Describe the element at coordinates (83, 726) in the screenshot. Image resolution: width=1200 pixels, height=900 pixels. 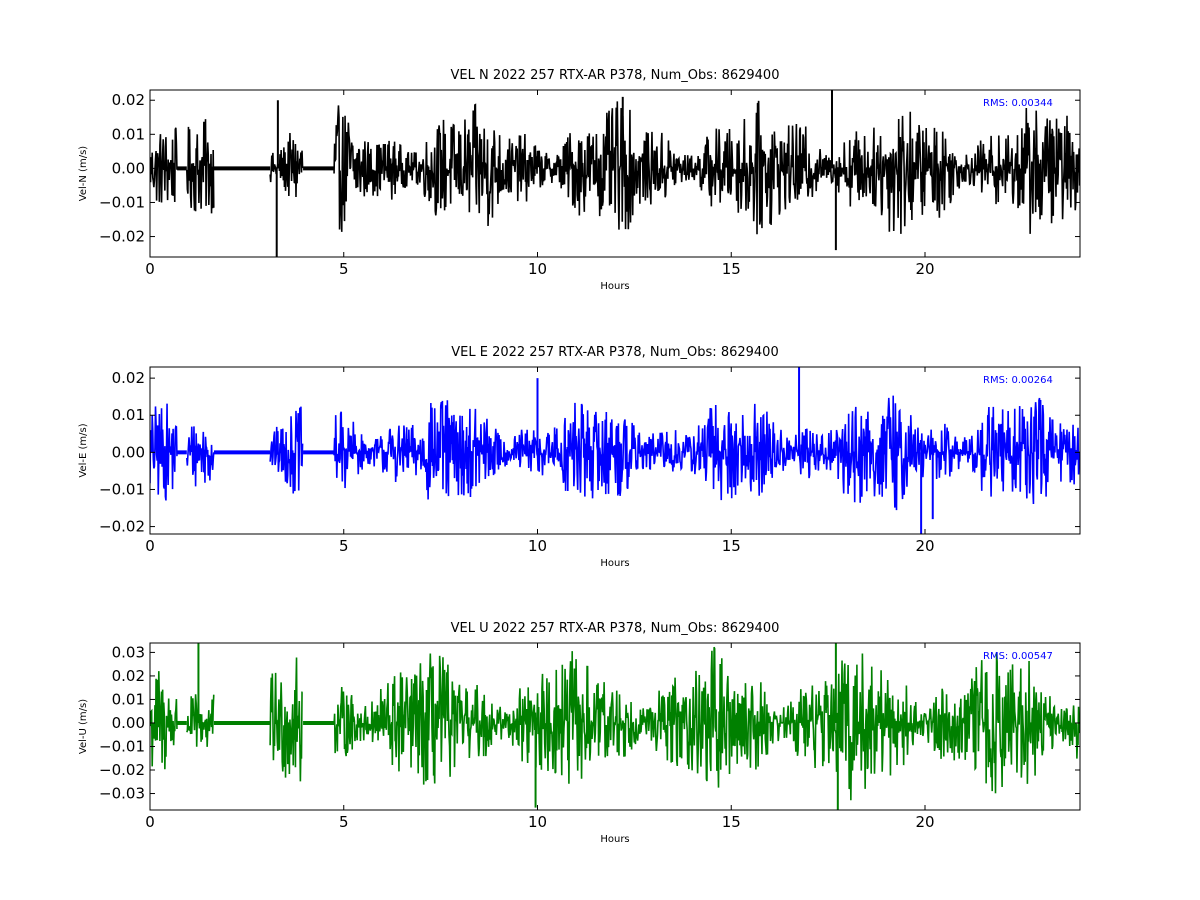
I see `y-axis-label: Vel-U (m/s)` at that location.